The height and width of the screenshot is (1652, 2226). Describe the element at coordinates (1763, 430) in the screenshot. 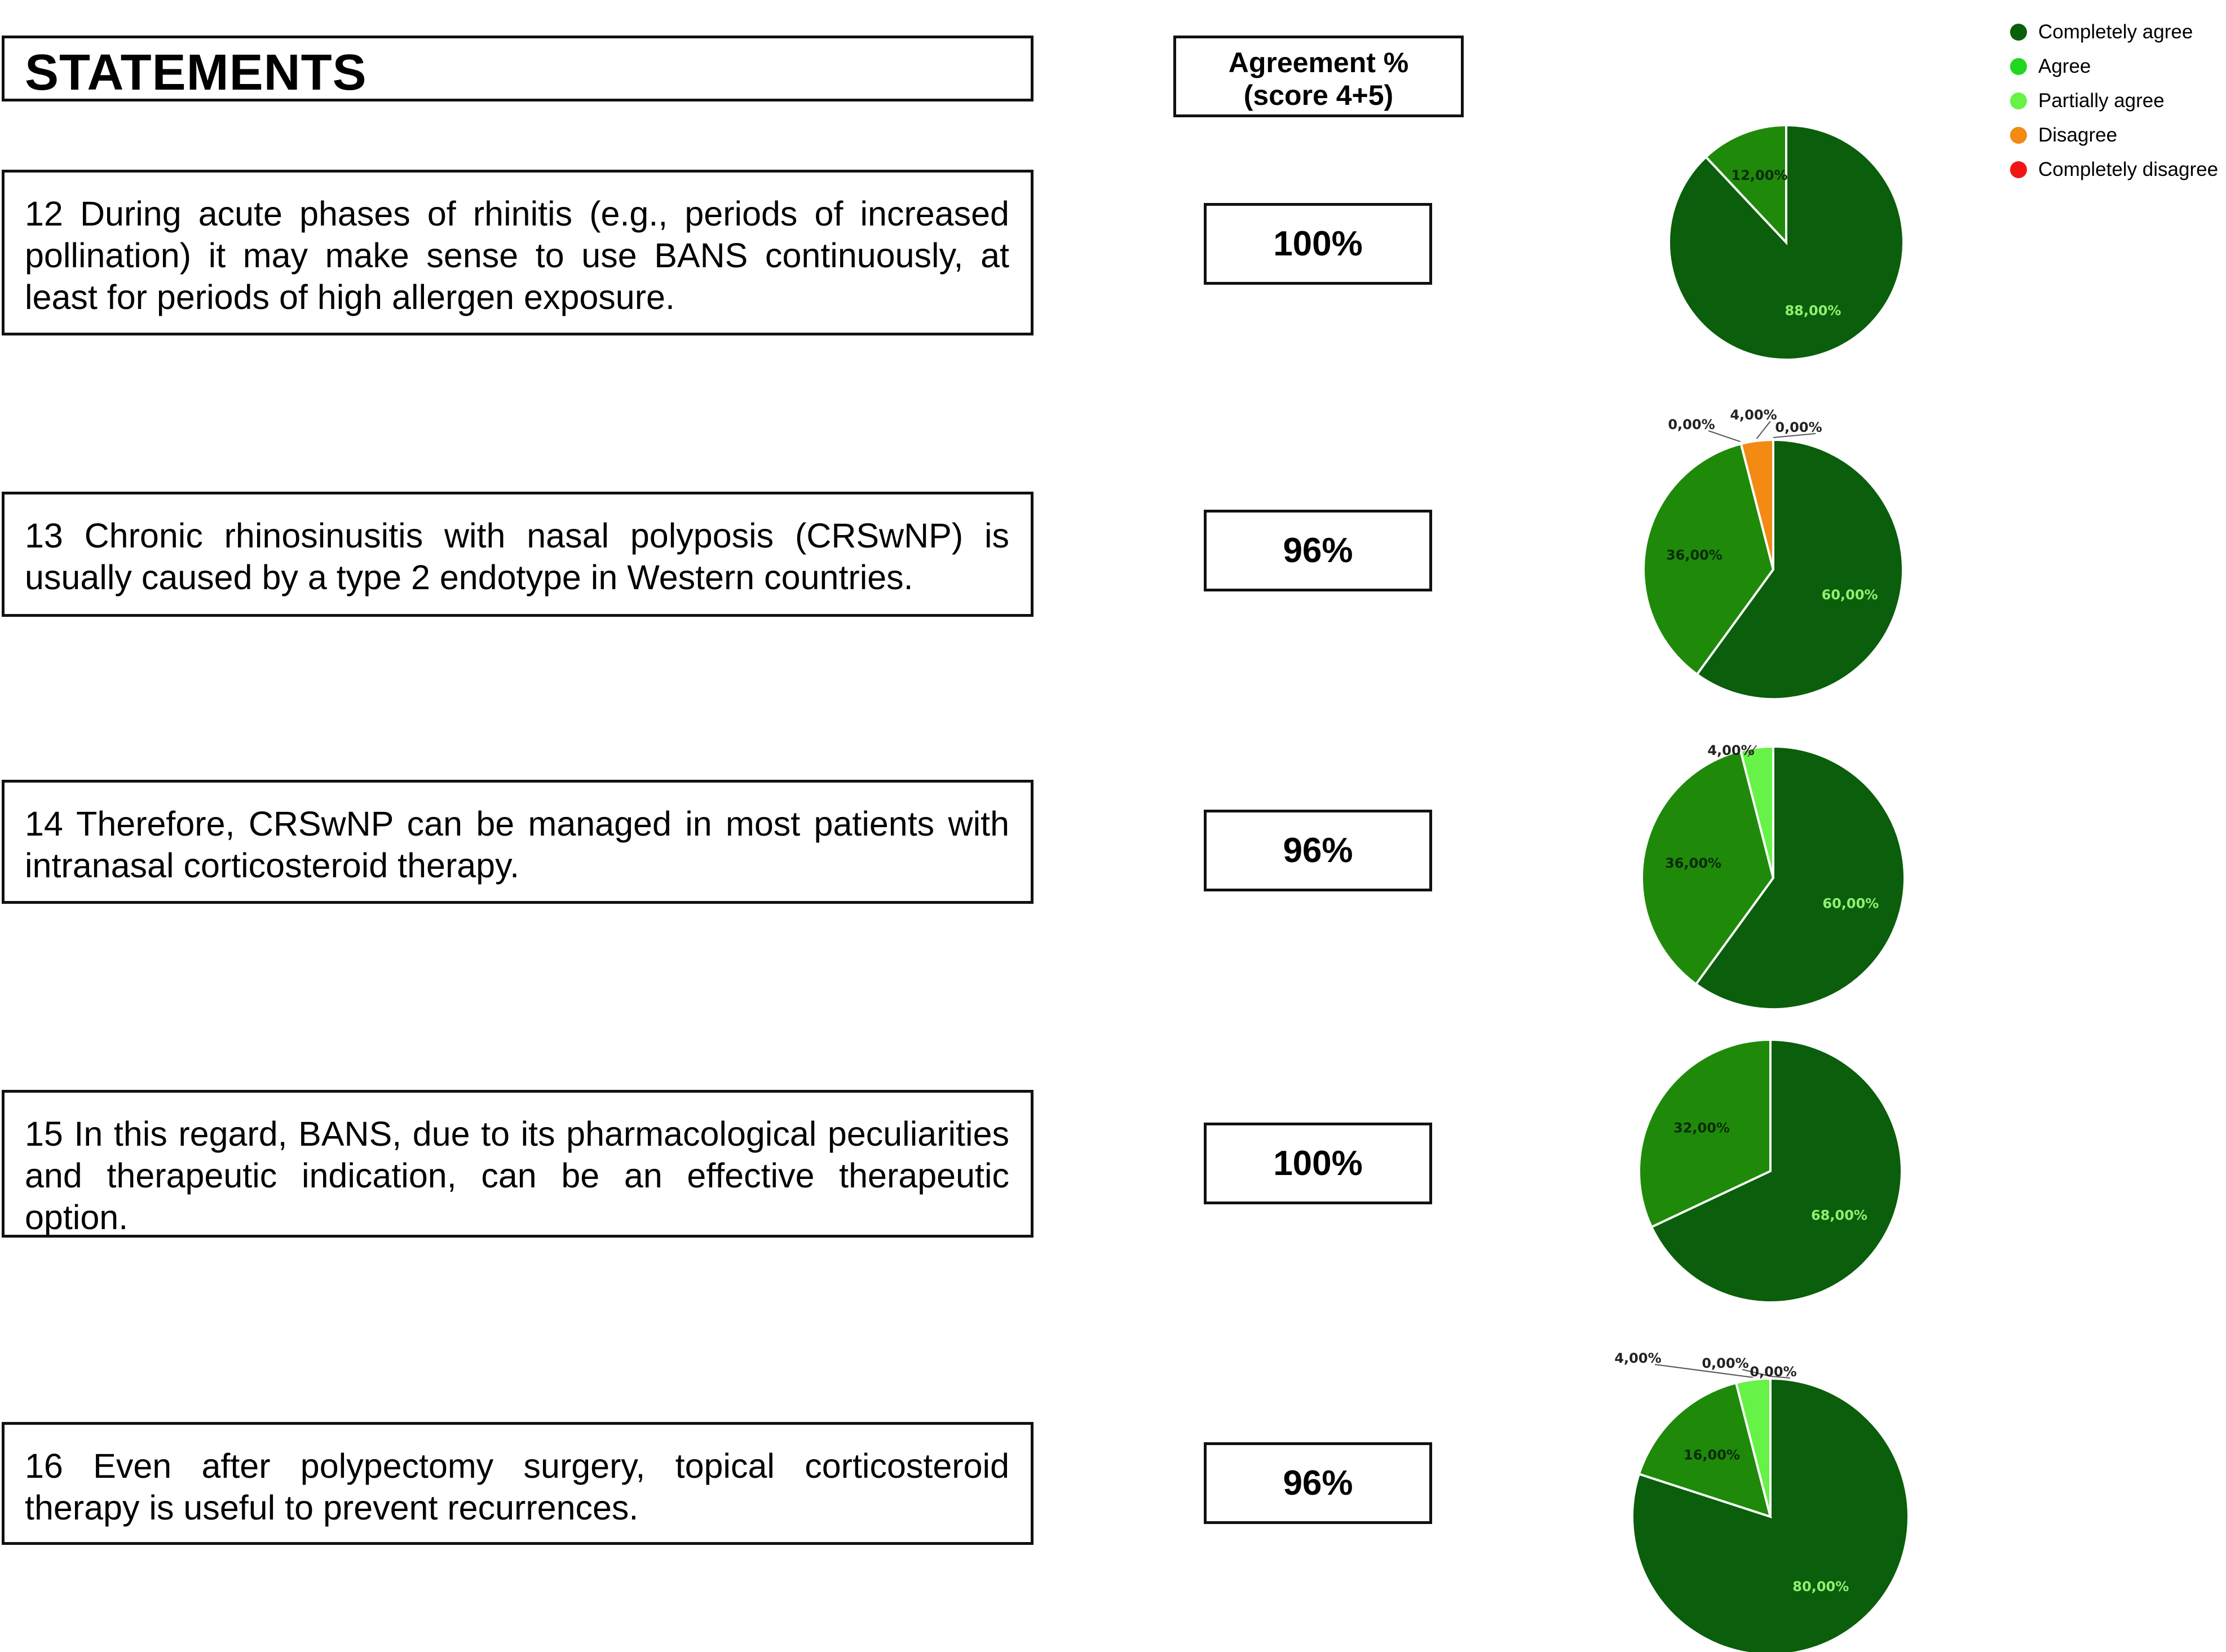

I see `pie-13-callout-line-disagree` at that location.